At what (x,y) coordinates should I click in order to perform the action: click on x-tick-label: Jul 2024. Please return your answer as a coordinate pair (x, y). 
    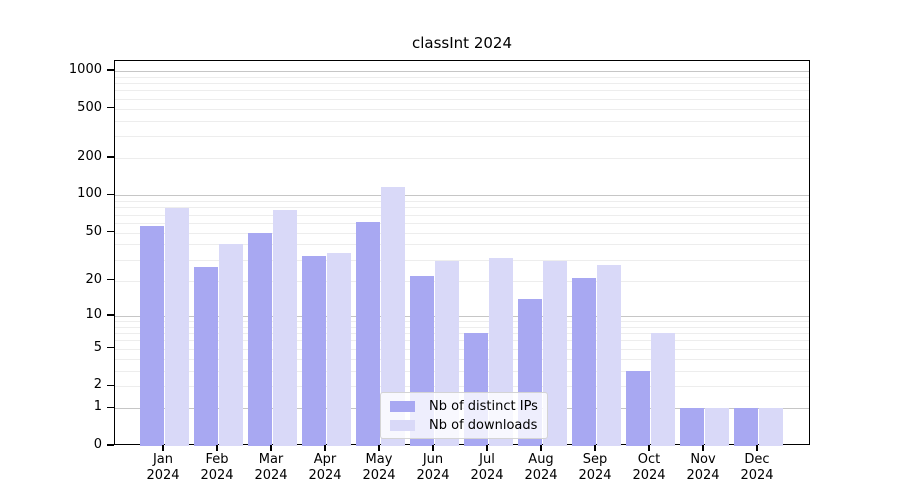
    Looking at the image, I should click on (487, 468).